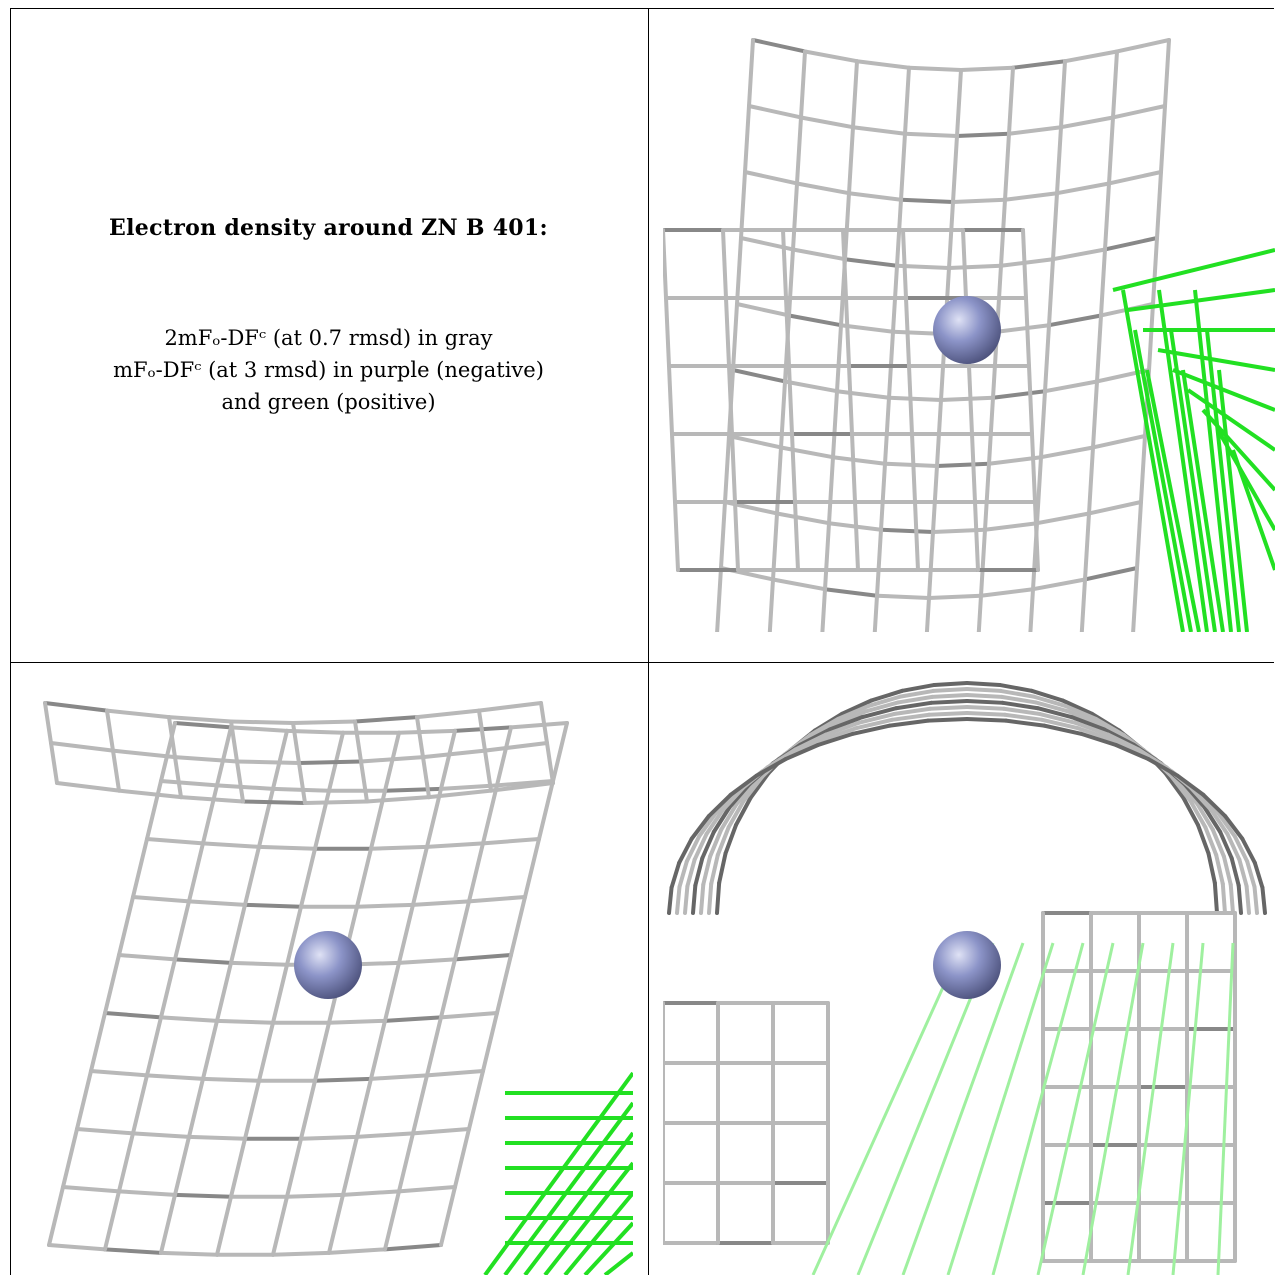 This screenshot has width=1275, height=1275. What do you see at coordinates (967, 965) in the screenshot?
I see `zinc-atom` at bounding box center [967, 965].